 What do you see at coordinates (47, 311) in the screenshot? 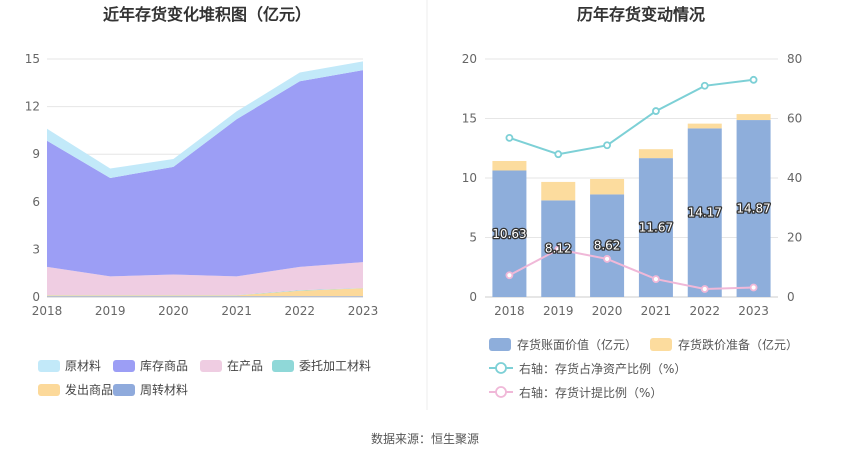
I see `left-x-tick-label: 2018` at bounding box center [47, 311].